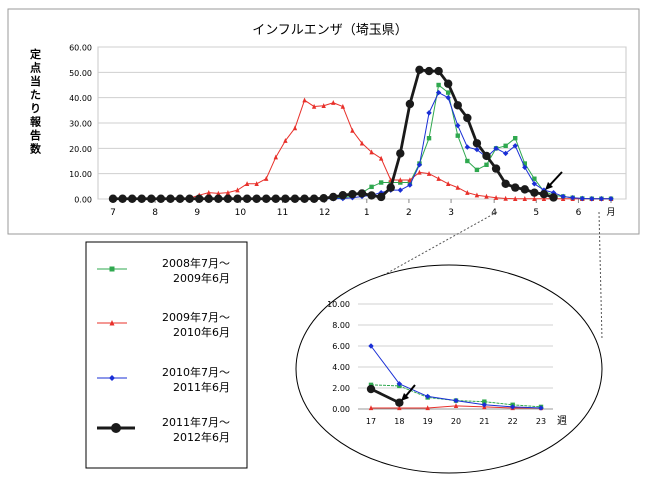 The height and width of the screenshot is (478, 650). I want to click on main-x-tick-label: 12, so click(324, 213).